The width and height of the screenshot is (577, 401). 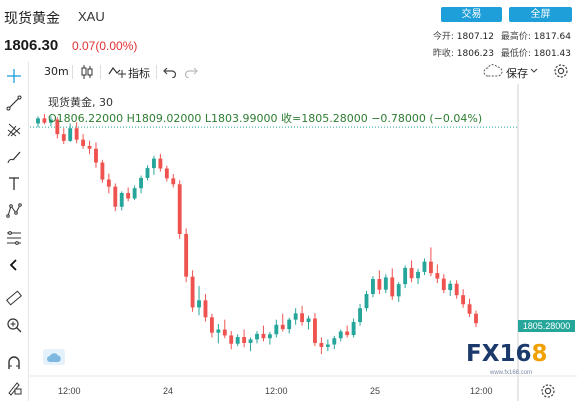 I want to click on candle-style-icon, so click(x=87, y=73).